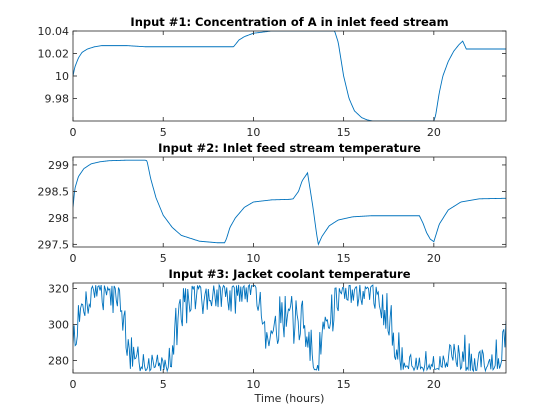 The height and width of the screenshot is (420, 560). What do you see at coordinates (58, 165) in the screenshot?
I see `subplot-2-y-tick-label: 299` at bounding box center [58, 165].